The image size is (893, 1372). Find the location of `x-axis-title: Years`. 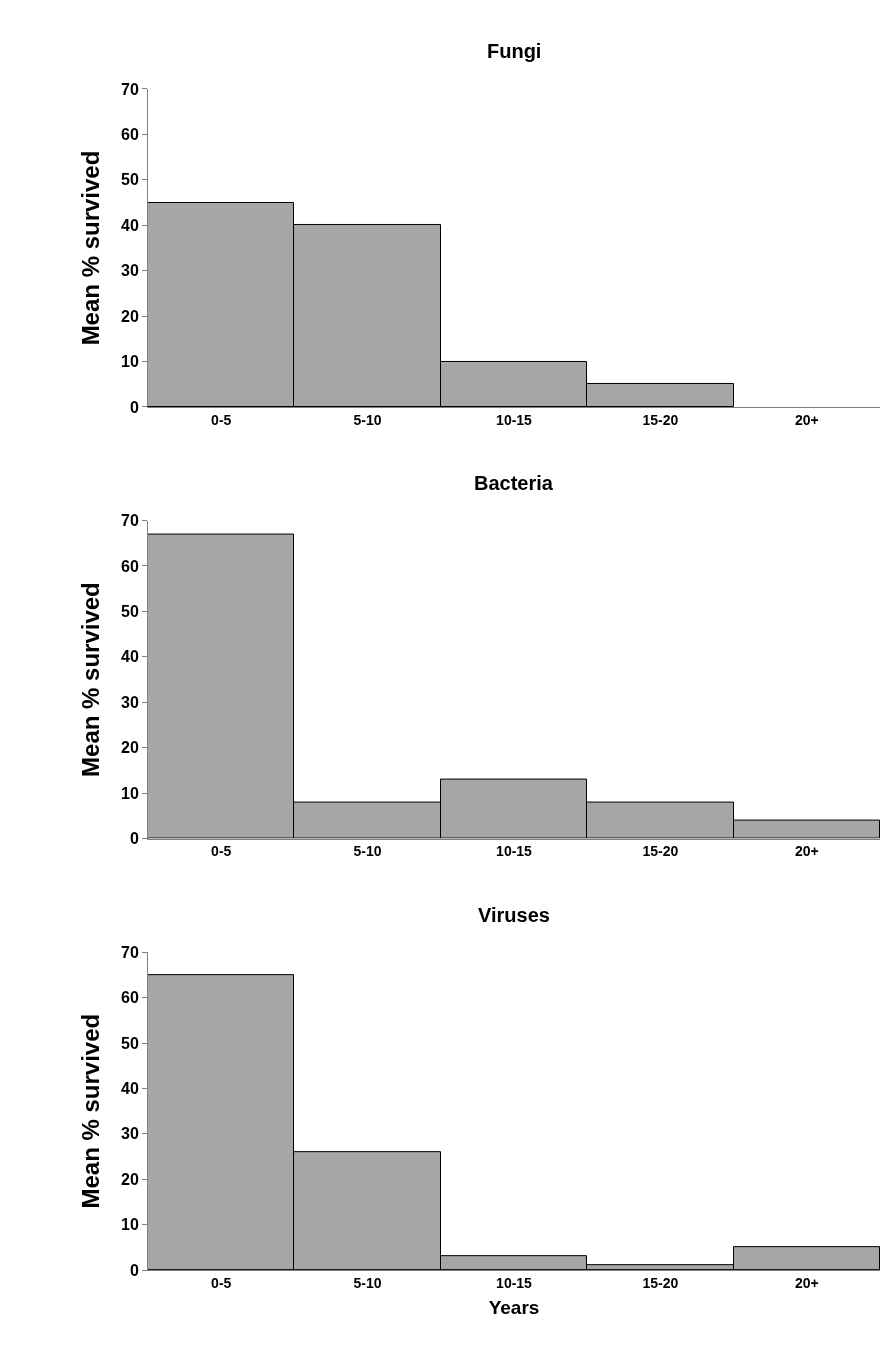

x-axis-title: Years is located at coordinates (514, 1307).